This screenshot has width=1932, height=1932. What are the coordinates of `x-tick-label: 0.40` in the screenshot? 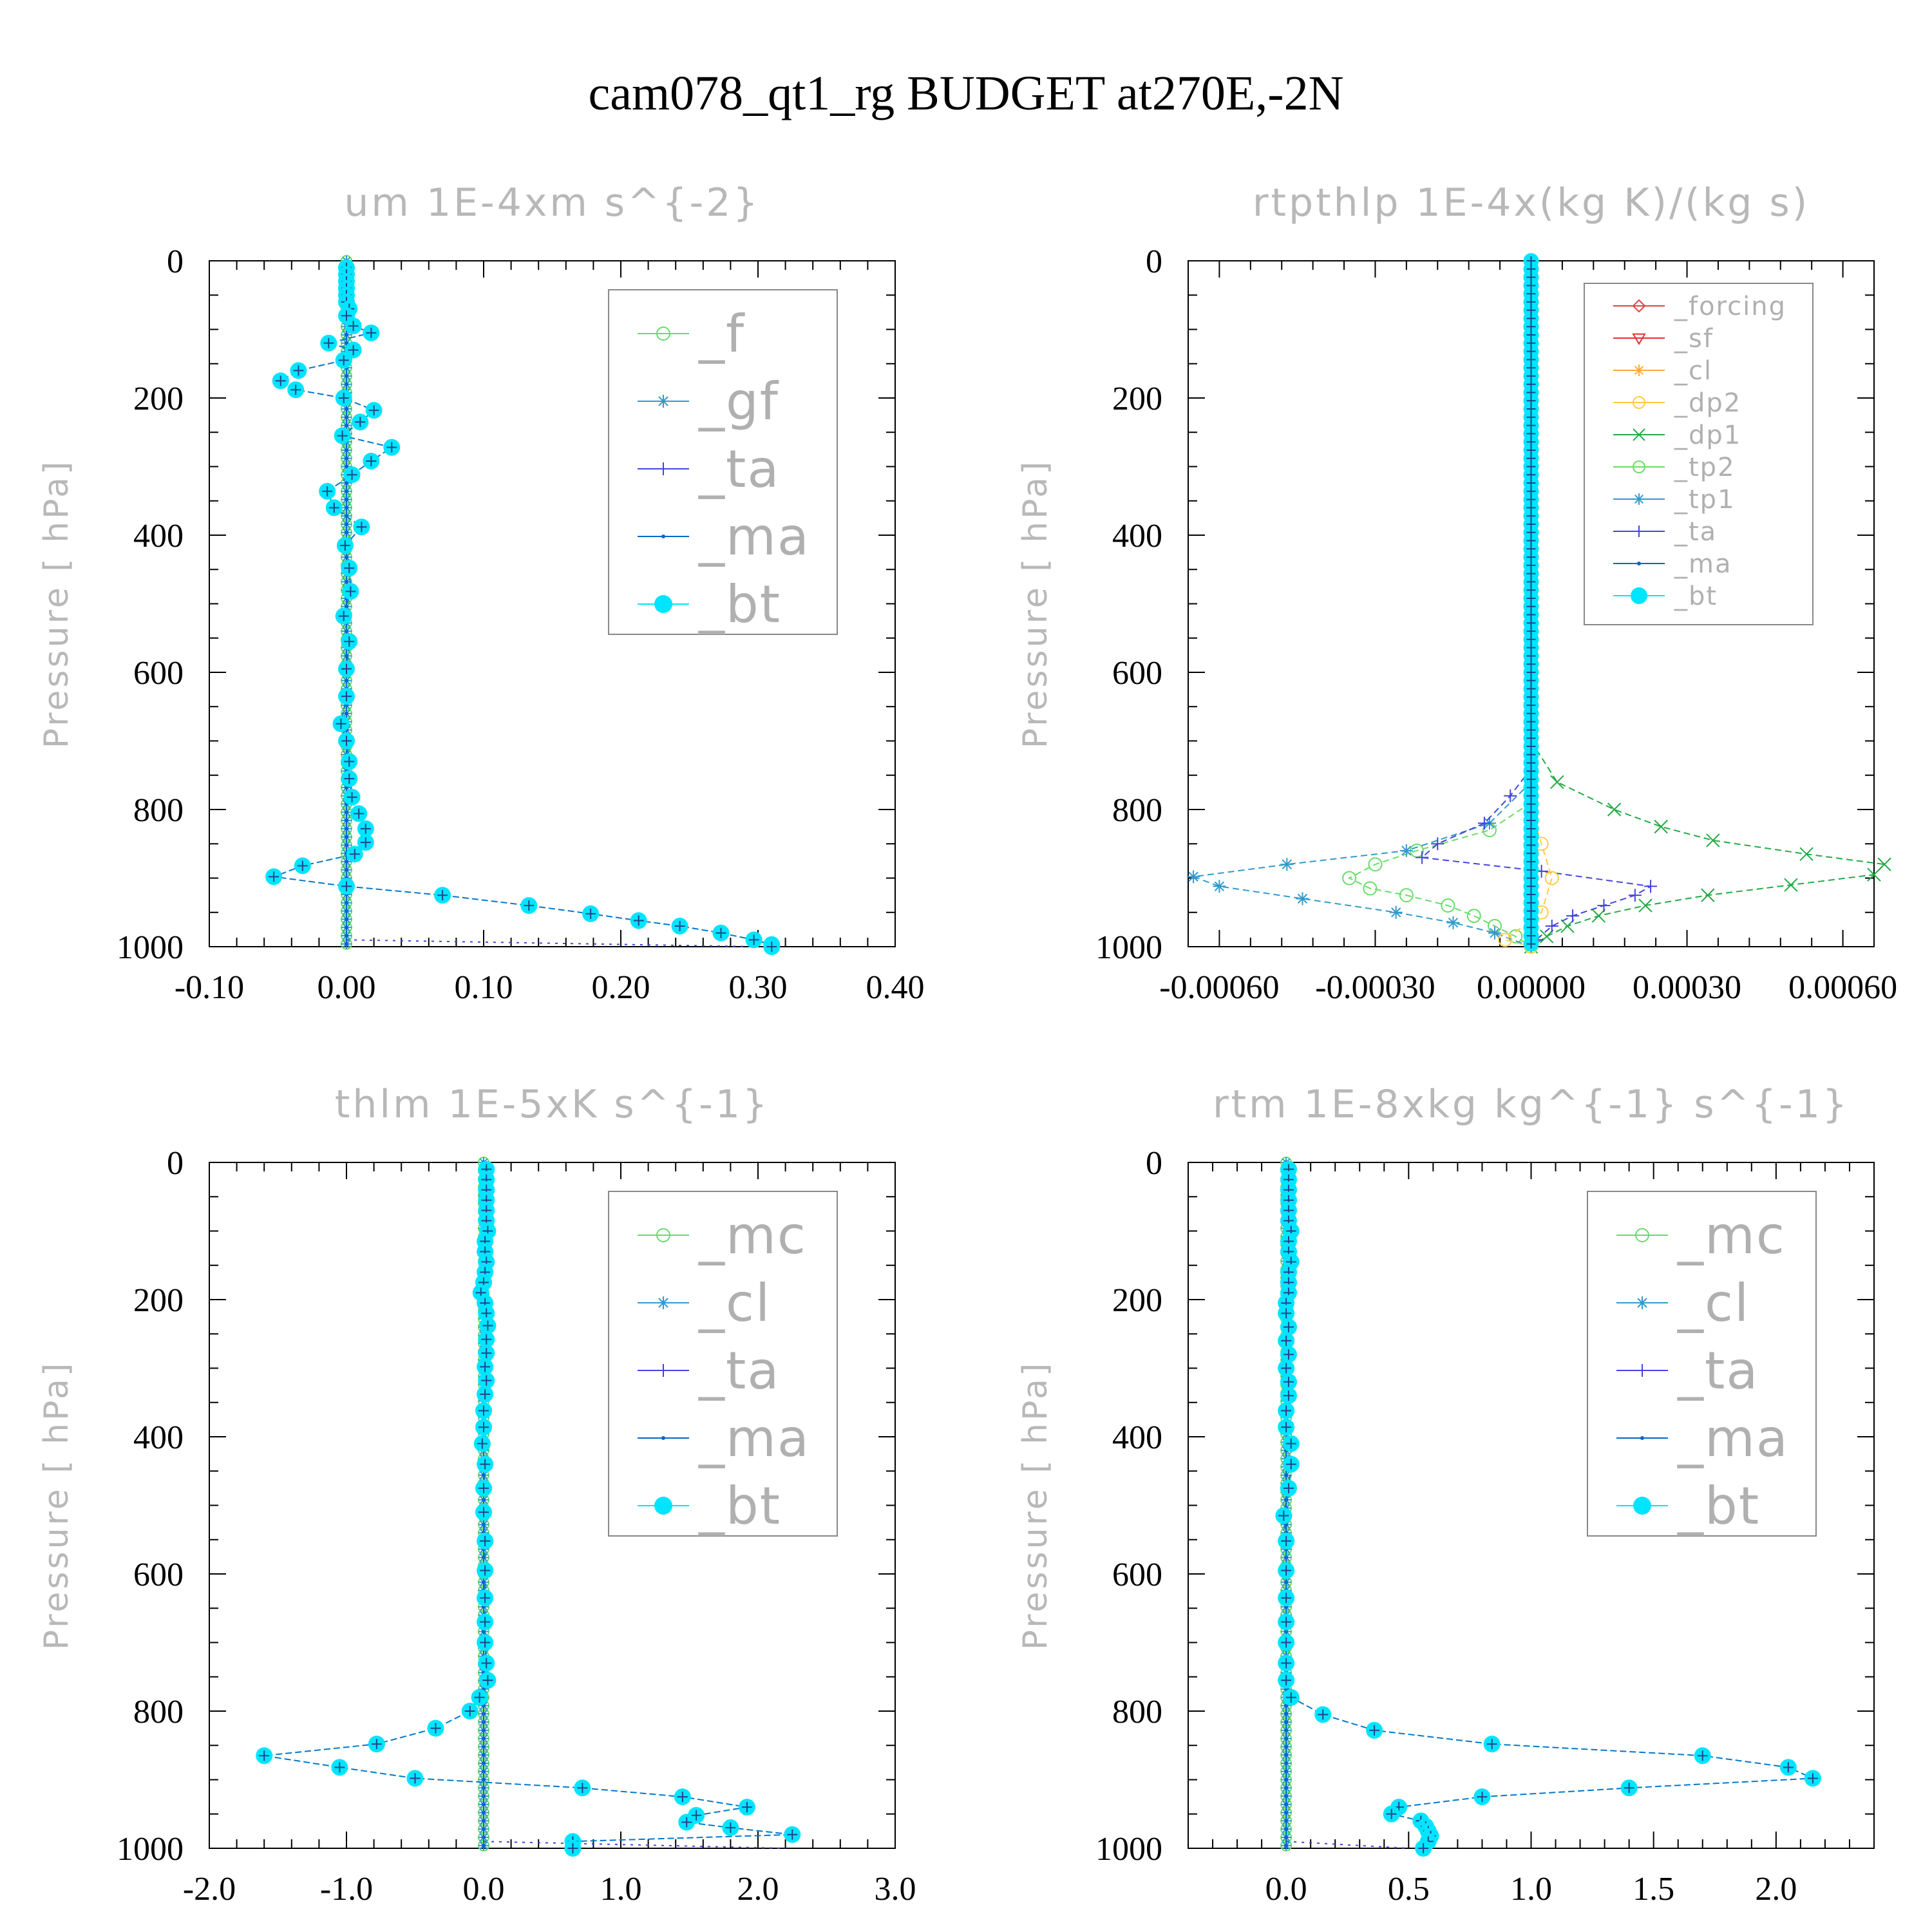 It's located at (895, 987).